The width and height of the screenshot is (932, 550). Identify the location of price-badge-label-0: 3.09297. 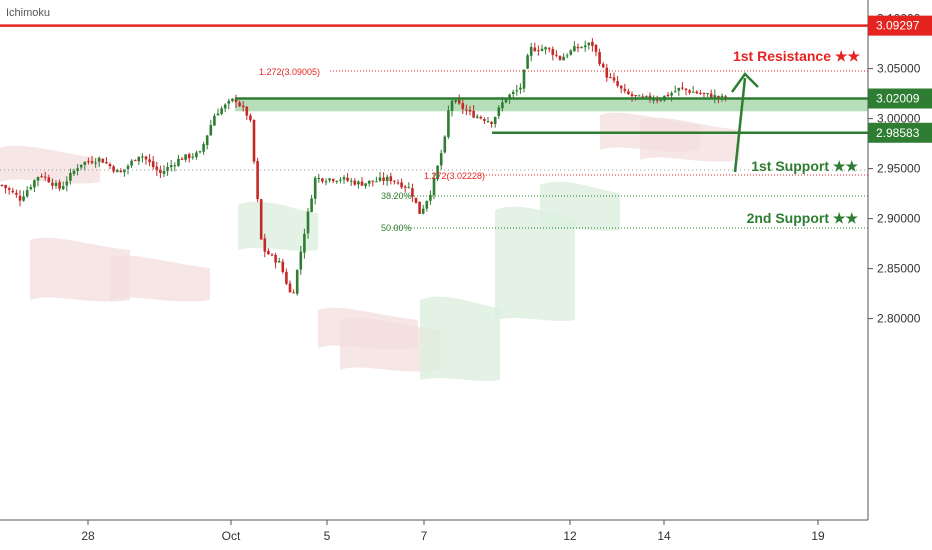
(898, 26).